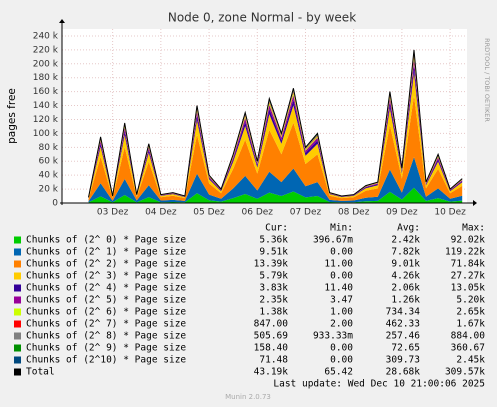 The height and width of the screenshot is (407, 497). What do you see at coordinates (62, 21) in the screenshot?
I see `y-axis-arrow` at bounding box center [62, 21].